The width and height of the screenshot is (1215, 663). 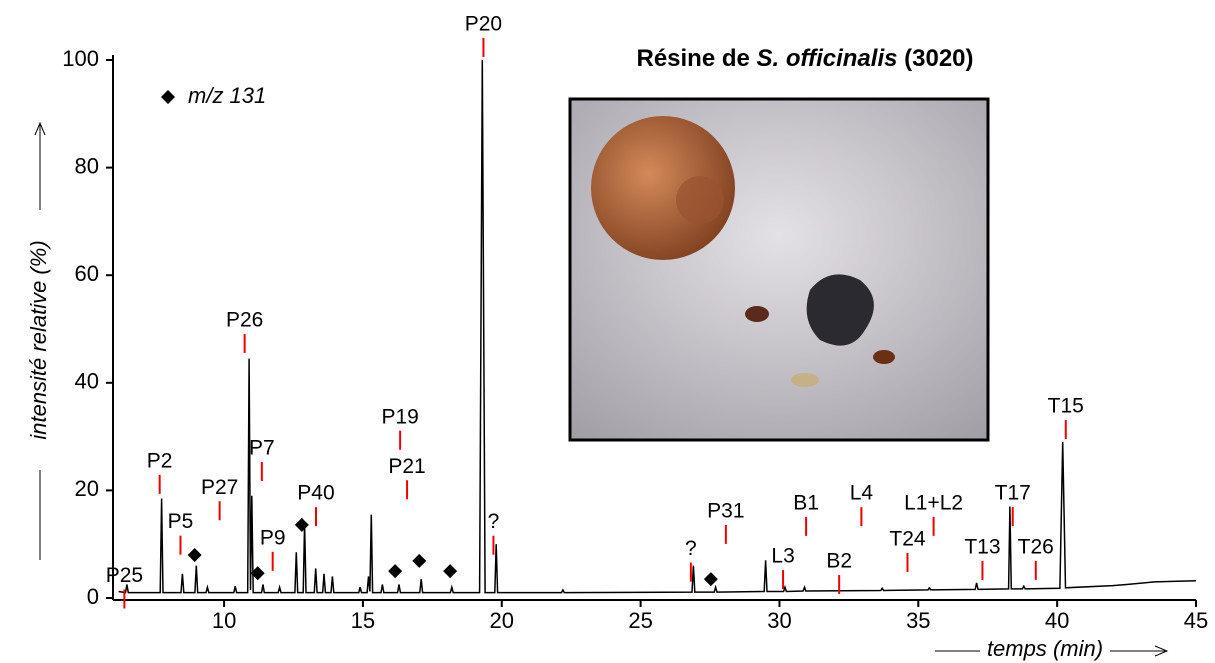 What do you see at coordinates (93, 596) in the screenshot?
I see `y-tick-label: 0` at bounding box center [93, 596].